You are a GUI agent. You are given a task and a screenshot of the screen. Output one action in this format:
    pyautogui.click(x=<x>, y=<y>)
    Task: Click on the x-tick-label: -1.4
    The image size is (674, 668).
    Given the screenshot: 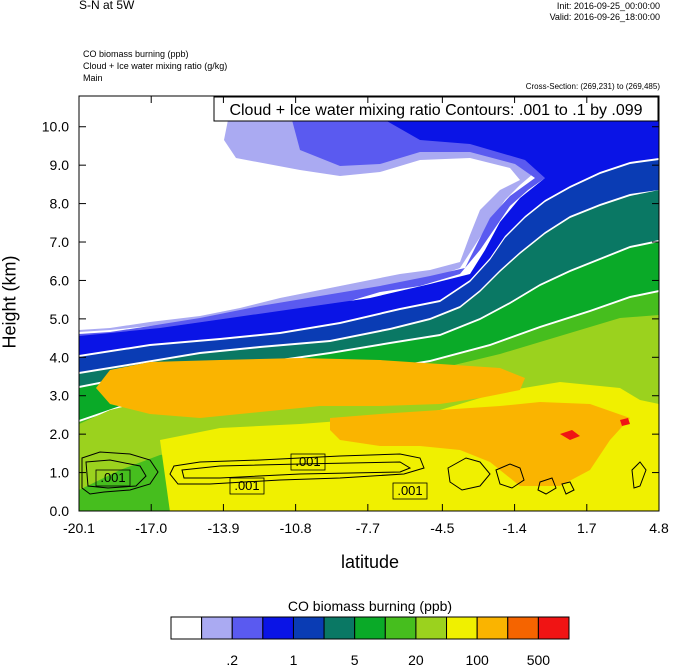 What is the action you would take?
    pyautogui.click(x=515, y=528)
    